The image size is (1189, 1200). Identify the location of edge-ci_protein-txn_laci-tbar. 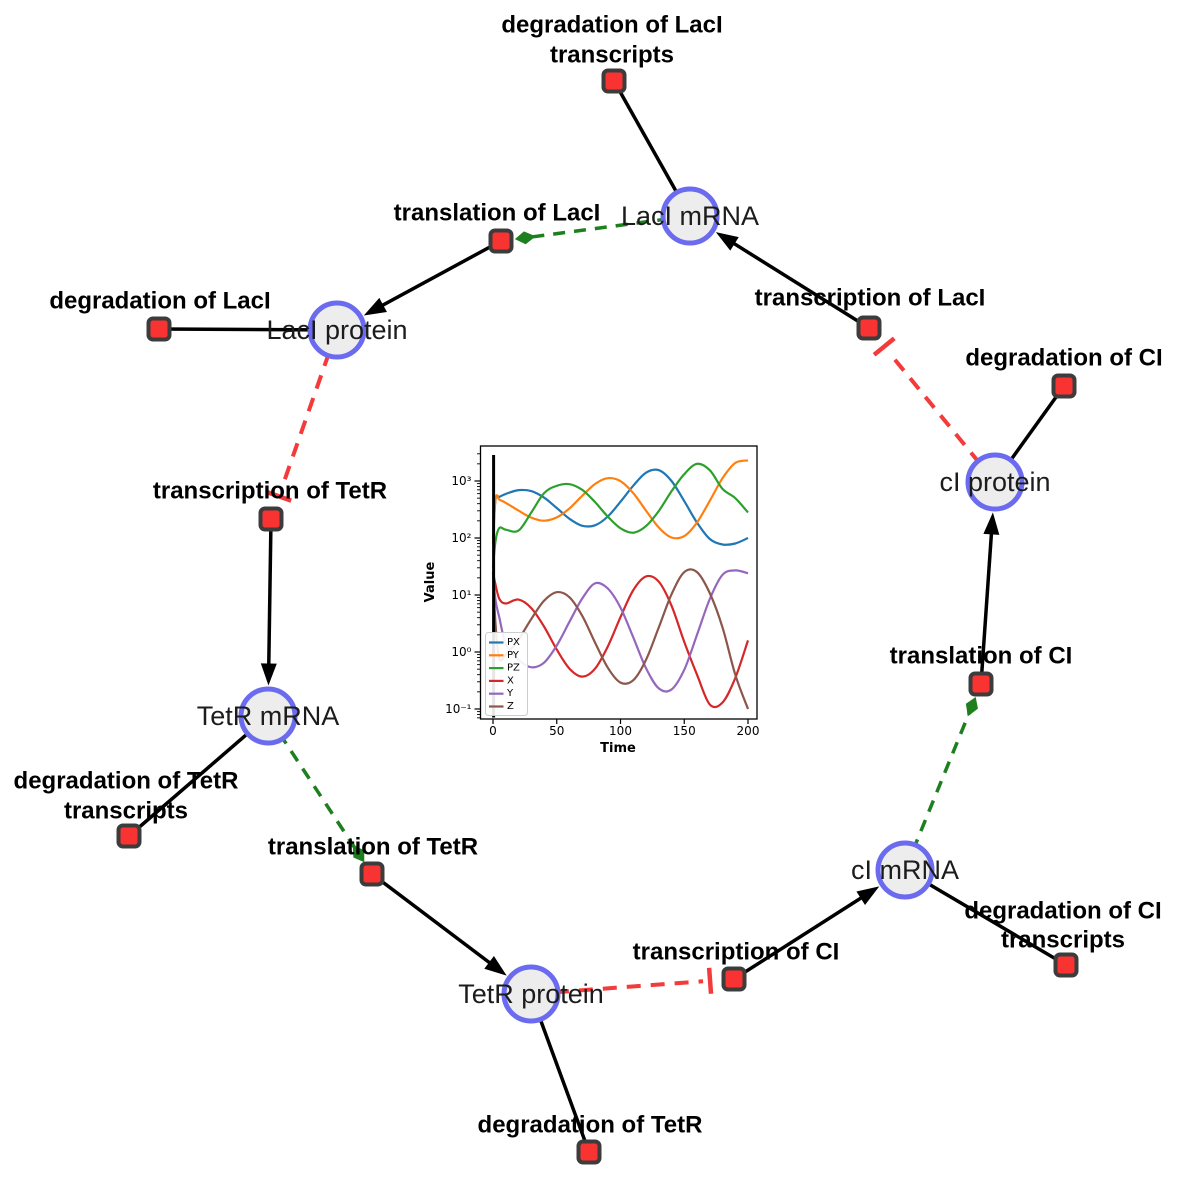
(884, 346).